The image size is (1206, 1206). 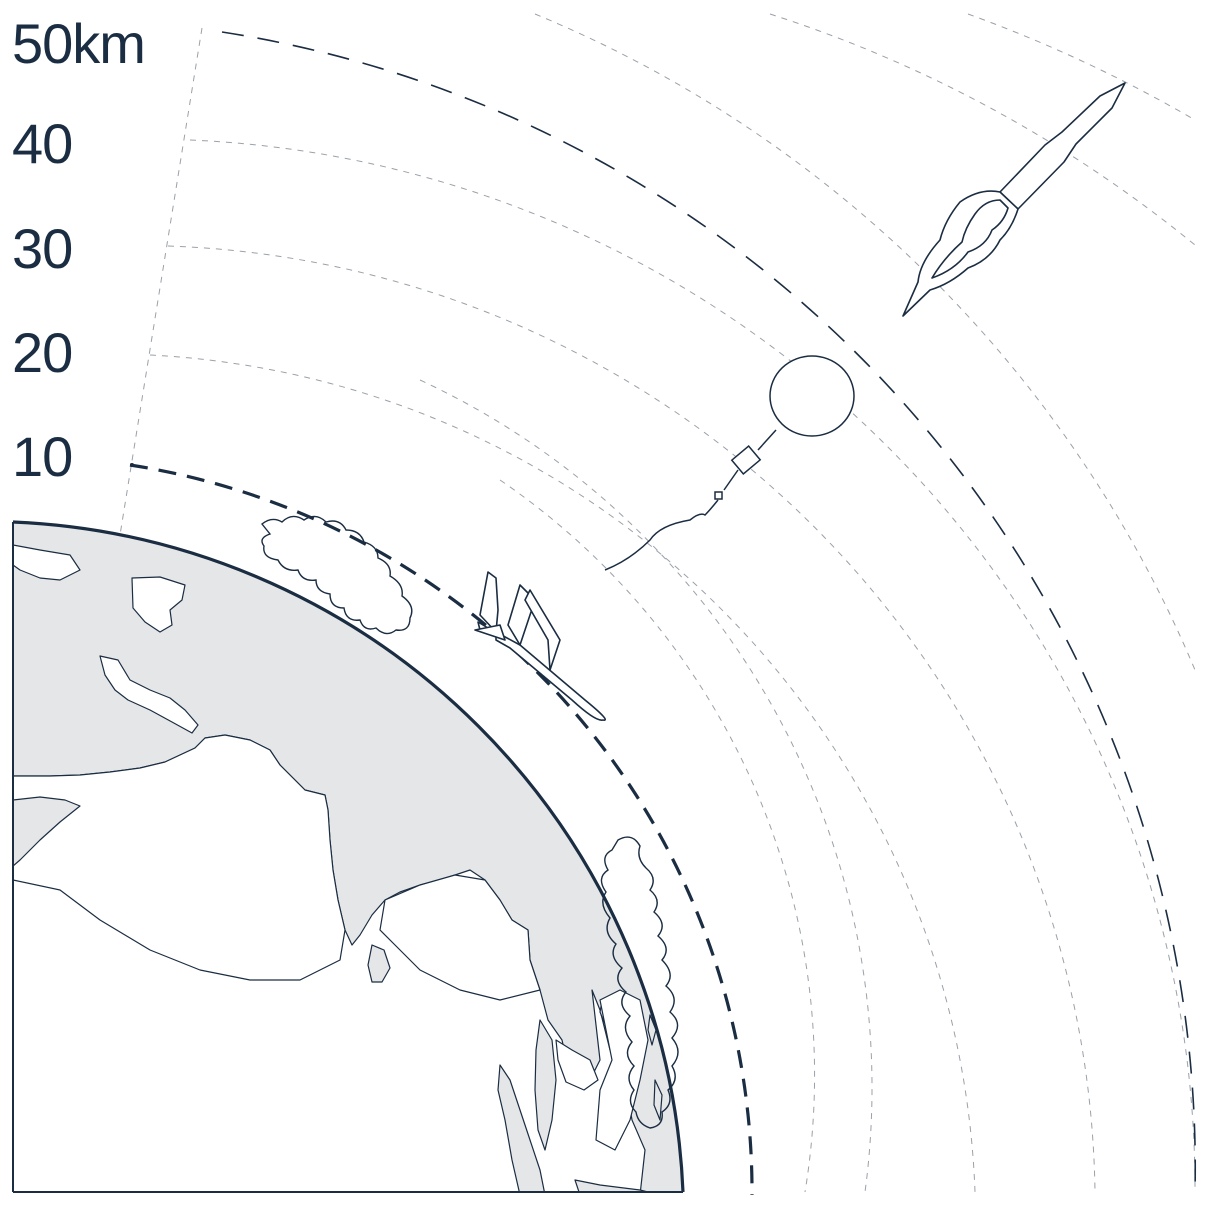 What do you see at coordinates (161, 281) in the screenshot?
I see `radial-axis-line` at bounding box center [161, 281].